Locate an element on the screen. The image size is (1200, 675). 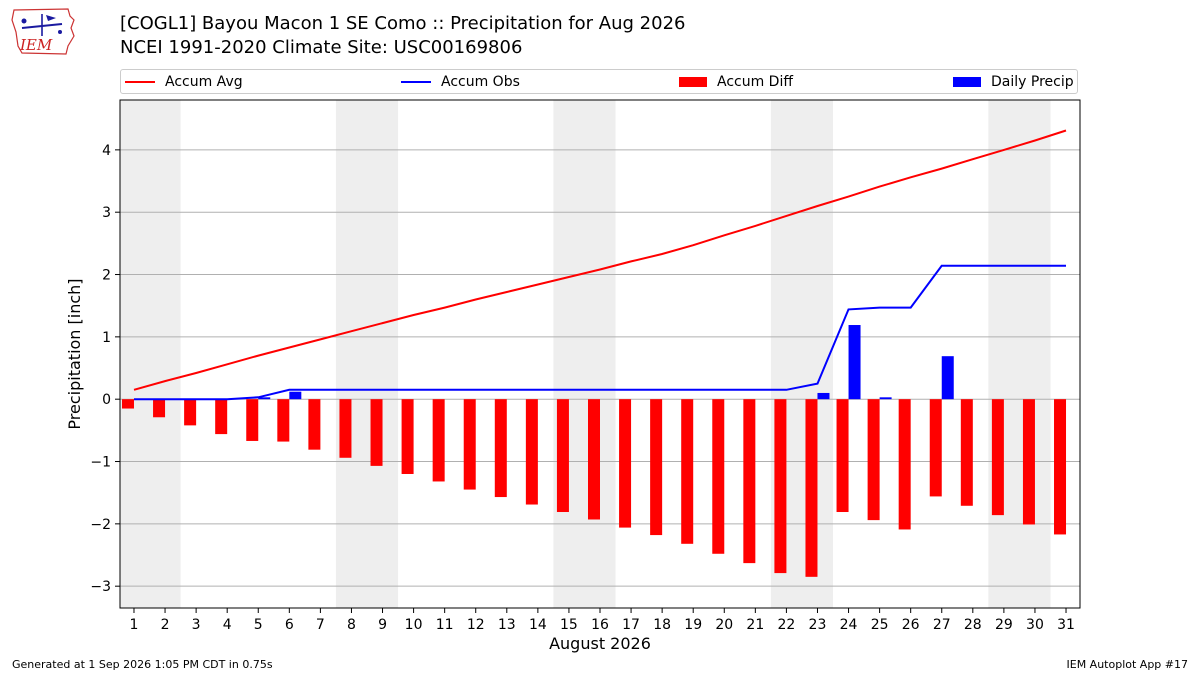
x-tick-label: 25 is located at coordinates (880, 625).